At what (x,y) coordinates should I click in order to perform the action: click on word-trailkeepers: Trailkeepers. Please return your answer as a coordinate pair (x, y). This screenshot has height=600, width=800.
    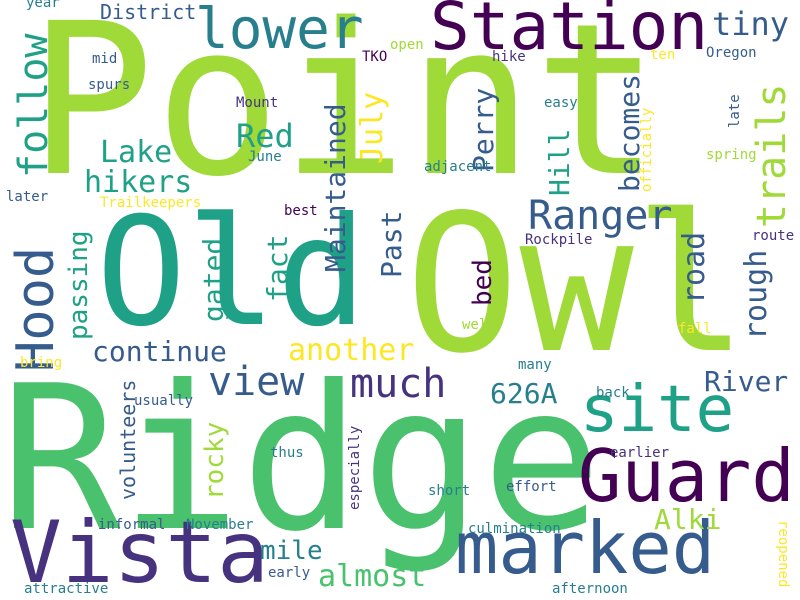
    Looking at the image, I should click on (151, 203).